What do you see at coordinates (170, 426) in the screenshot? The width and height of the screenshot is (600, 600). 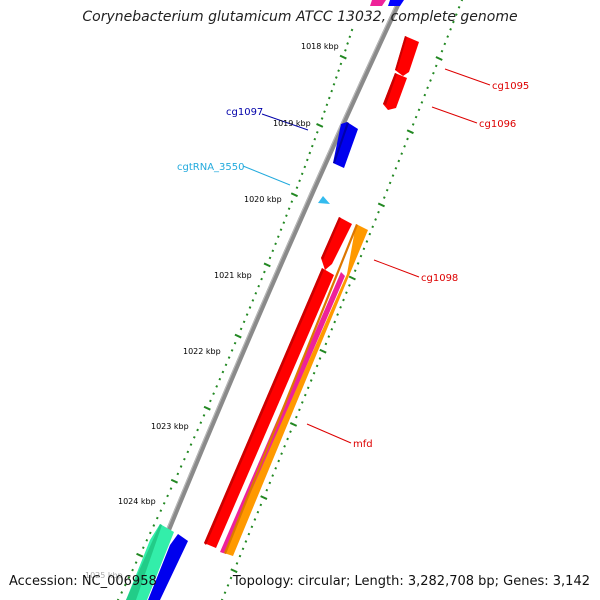 I see `tick-label-1023: 1023 kbp` at bounding box center [170, 426].